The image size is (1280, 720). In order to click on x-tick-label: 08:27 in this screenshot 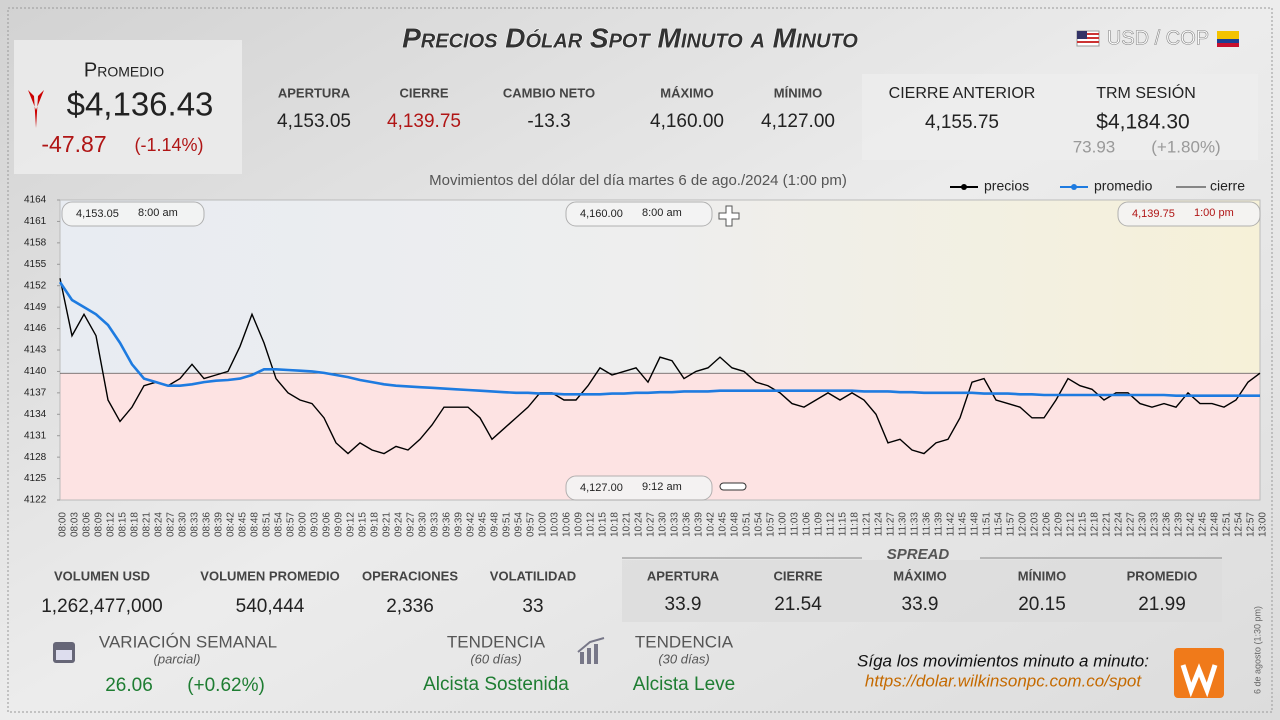, I will do `click(171, 524)`.